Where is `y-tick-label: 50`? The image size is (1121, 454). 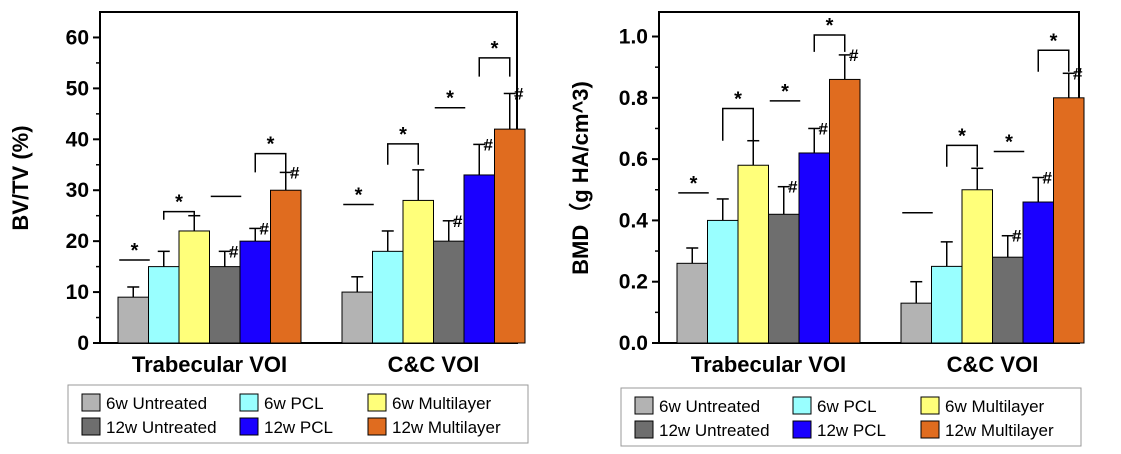 y-tick-label: 50 is located at coordinates (77, 88).